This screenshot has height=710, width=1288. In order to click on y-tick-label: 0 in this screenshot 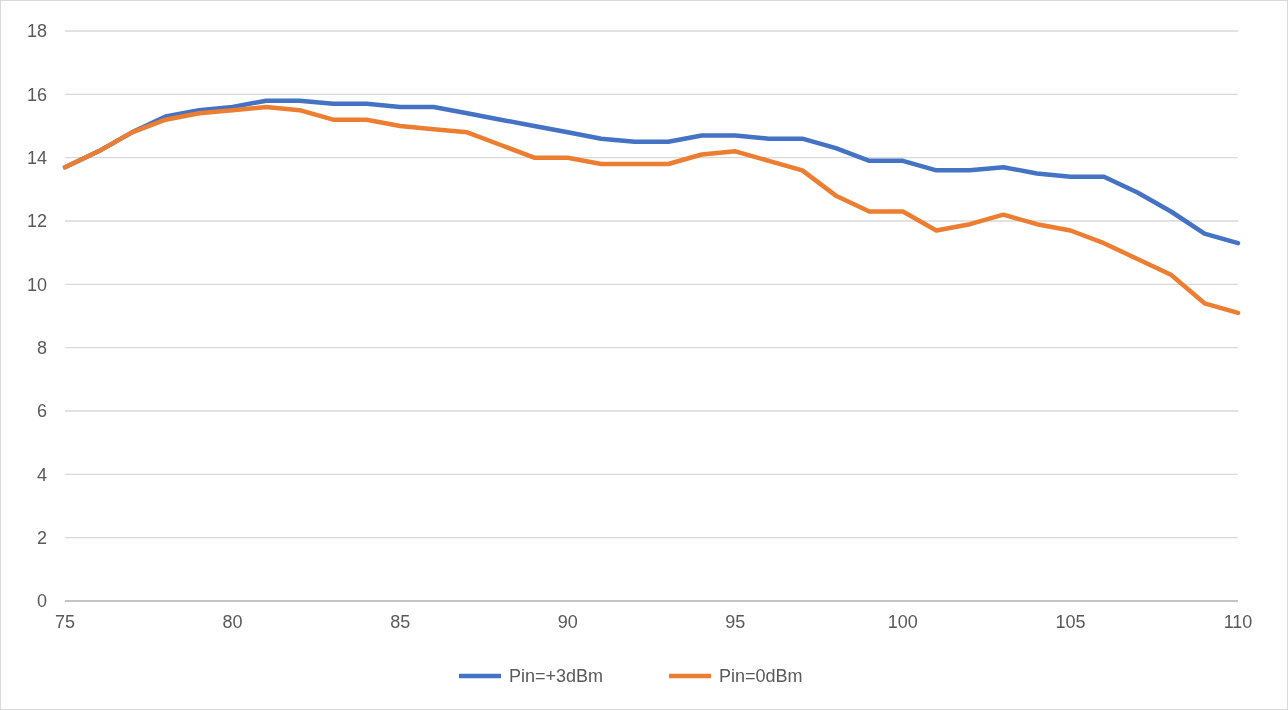, I will do `click(41, 601)`.